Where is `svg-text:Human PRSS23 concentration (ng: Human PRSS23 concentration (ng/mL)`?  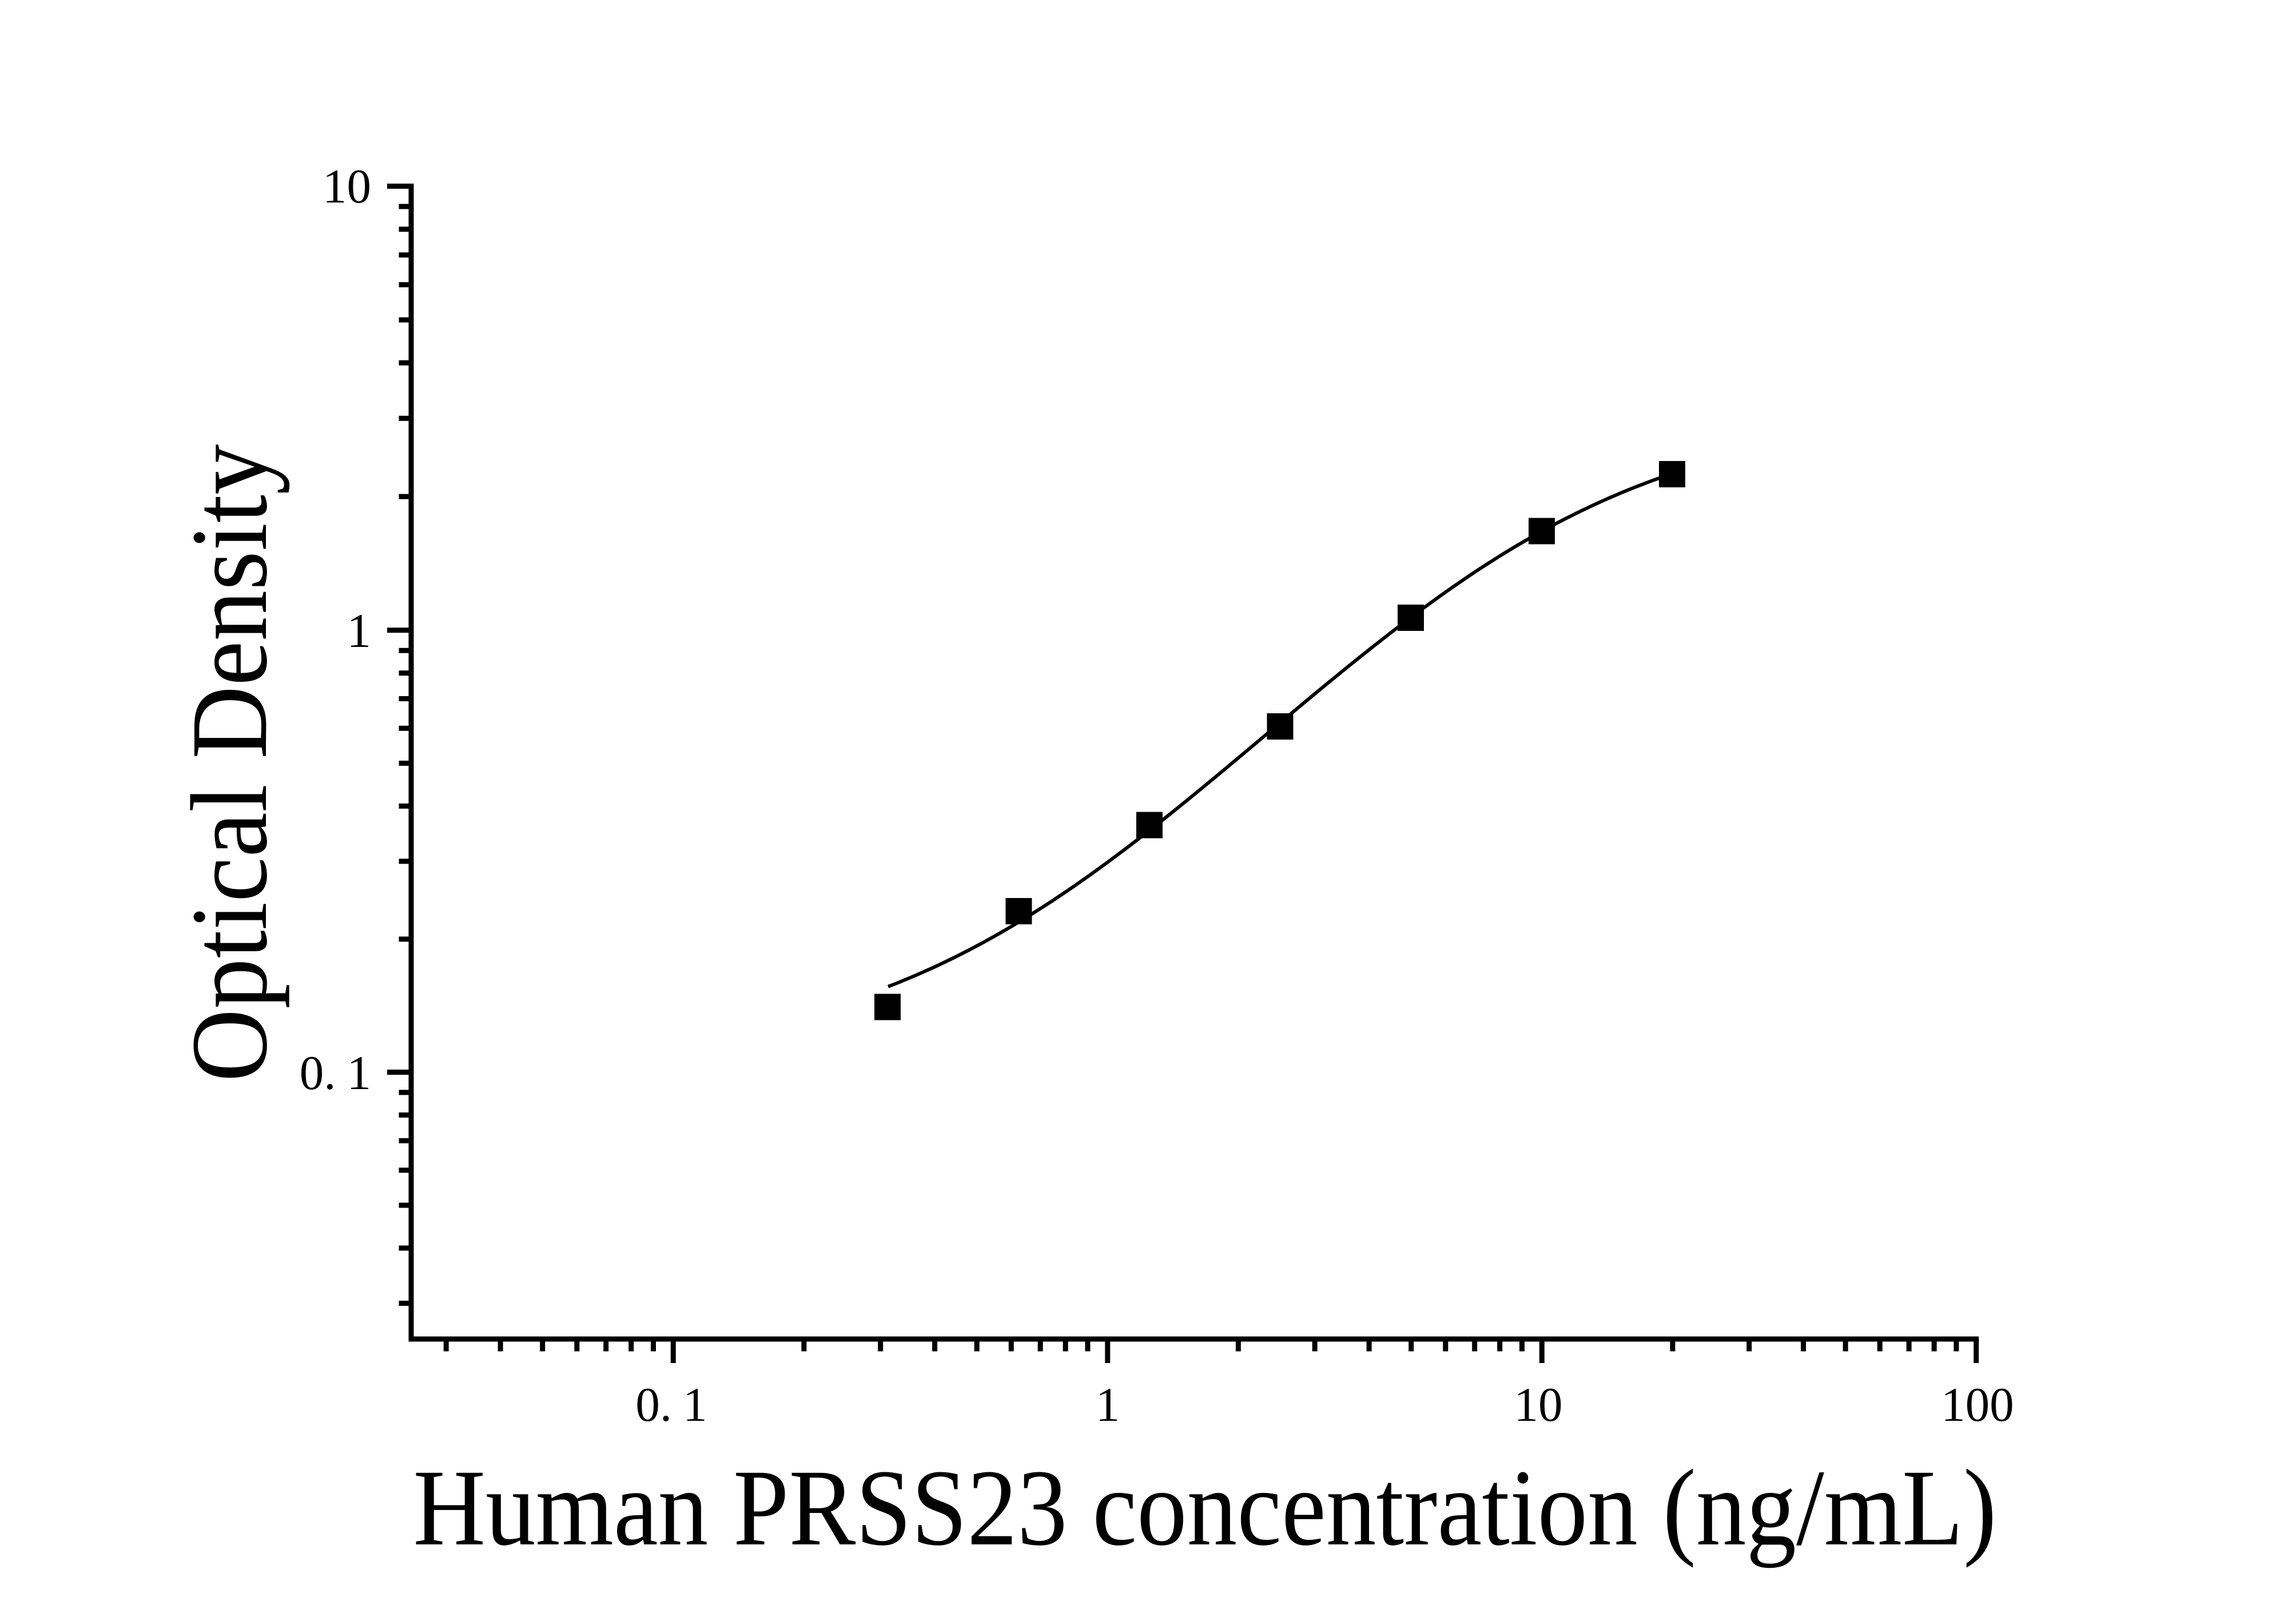
svg-text:Human PRSS23 concentration (ng: Human PRSS23 concentration (ng/mL) is located at coordinates (1205, 1508).